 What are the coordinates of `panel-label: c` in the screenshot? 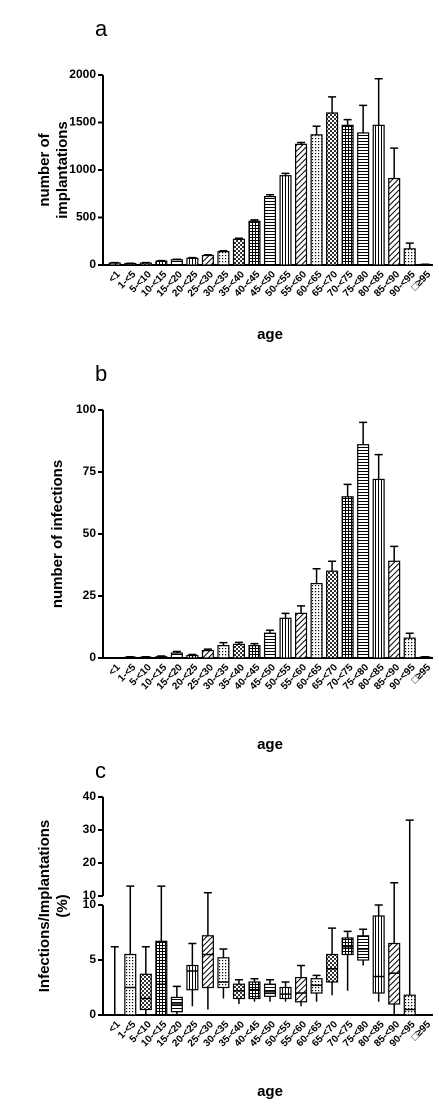 It's located at (100, 770).